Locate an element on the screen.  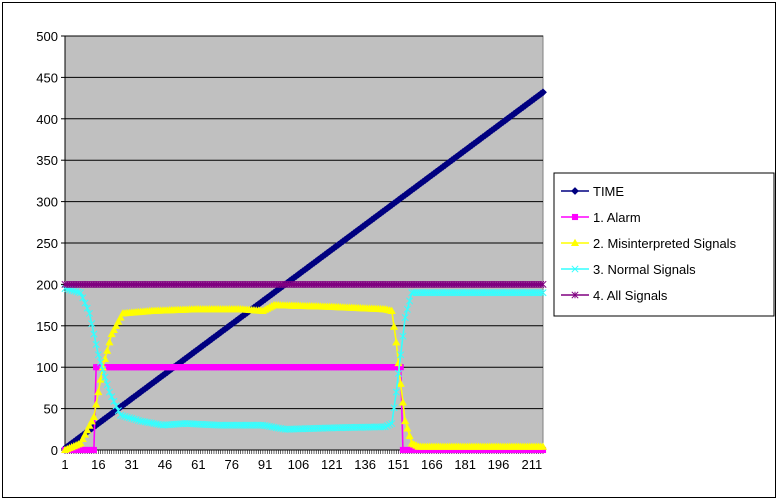
legend-item: TIME is located at coordinates (592, 191).